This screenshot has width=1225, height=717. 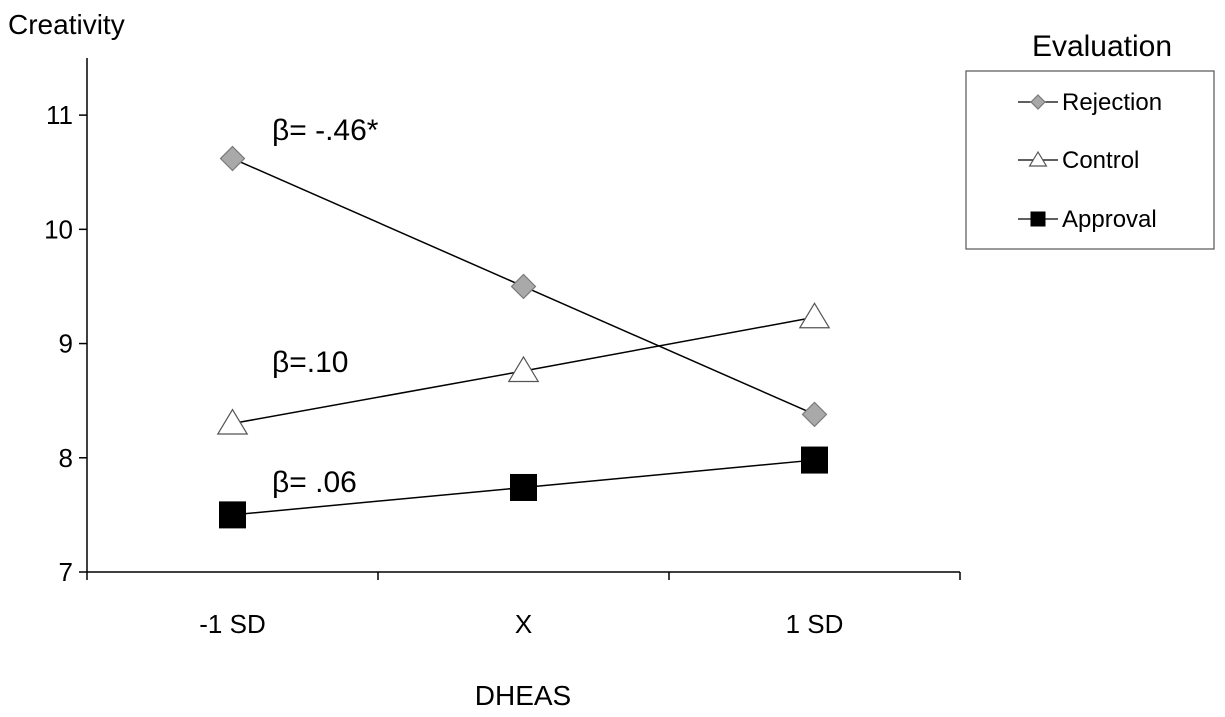 I want to click on series-control, so click(x=523, y=368).